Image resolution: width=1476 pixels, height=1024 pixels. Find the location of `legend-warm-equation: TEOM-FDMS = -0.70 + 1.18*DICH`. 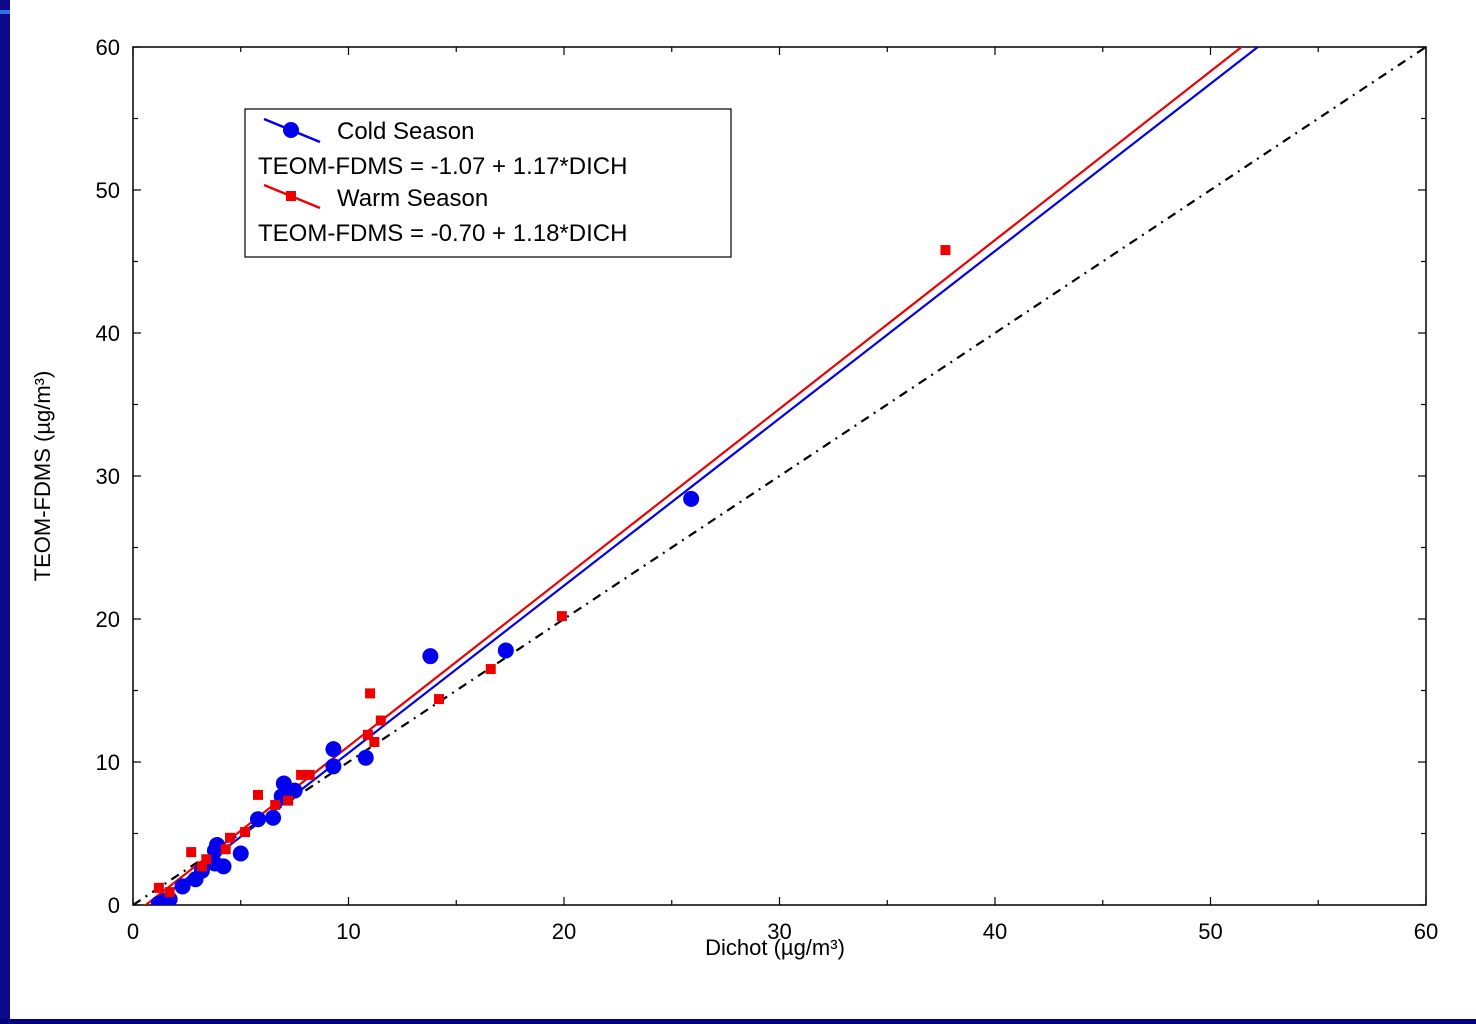

legend-warm-equation: TEOM-FDMS = -0.70 + 1.18*DICH is located at coordinates (442, 233).